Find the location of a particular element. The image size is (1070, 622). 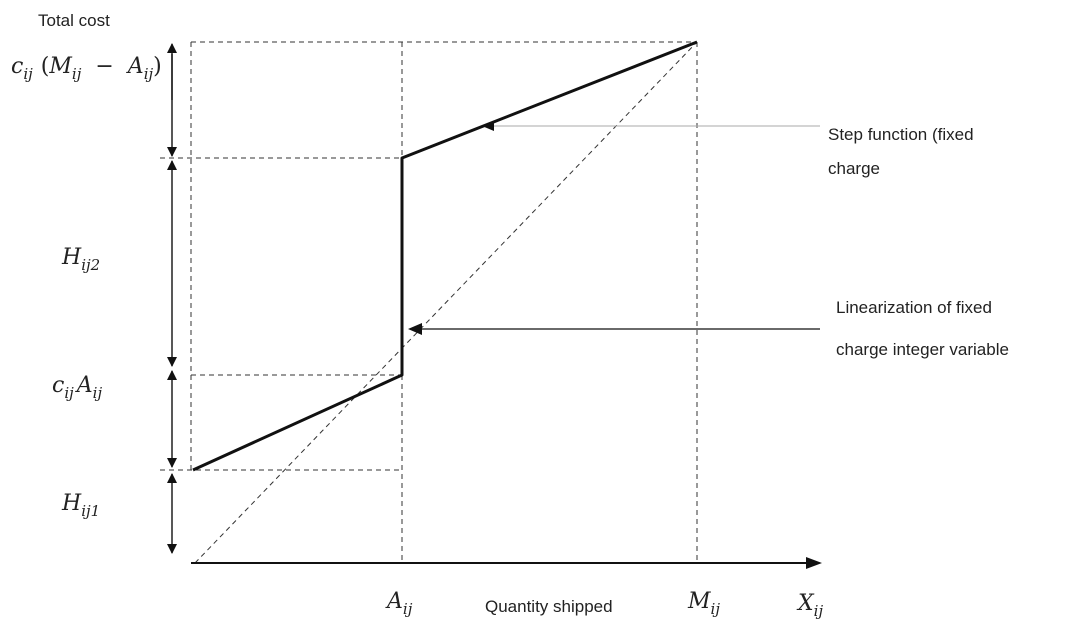

axes is located at coordinates (506, 563).